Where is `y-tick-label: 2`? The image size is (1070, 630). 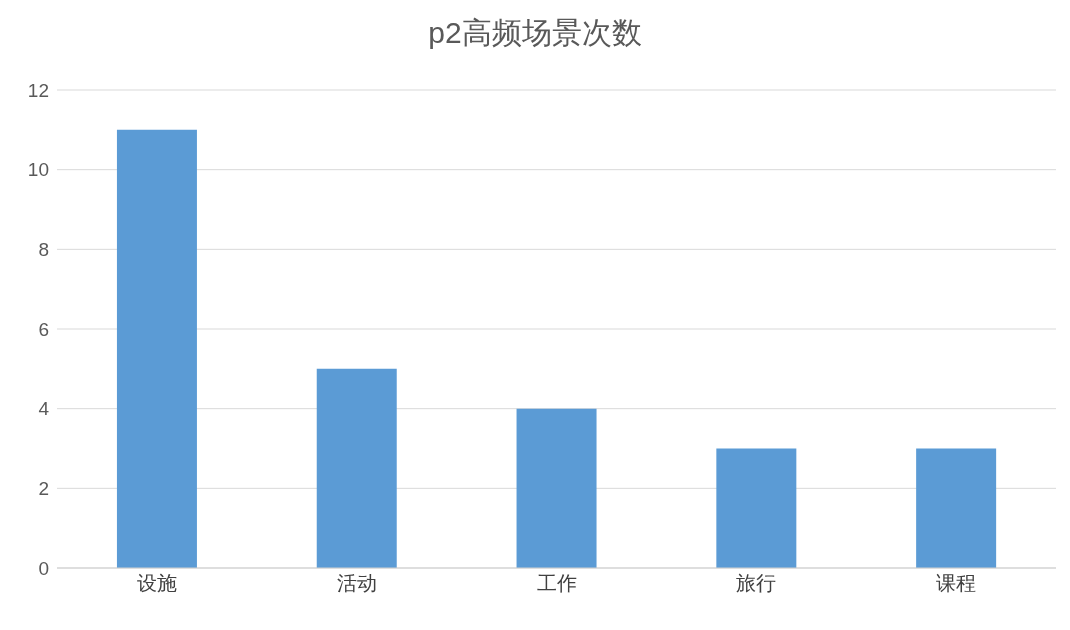
y-tick-label: 2 is located at coordinates (43, 489).